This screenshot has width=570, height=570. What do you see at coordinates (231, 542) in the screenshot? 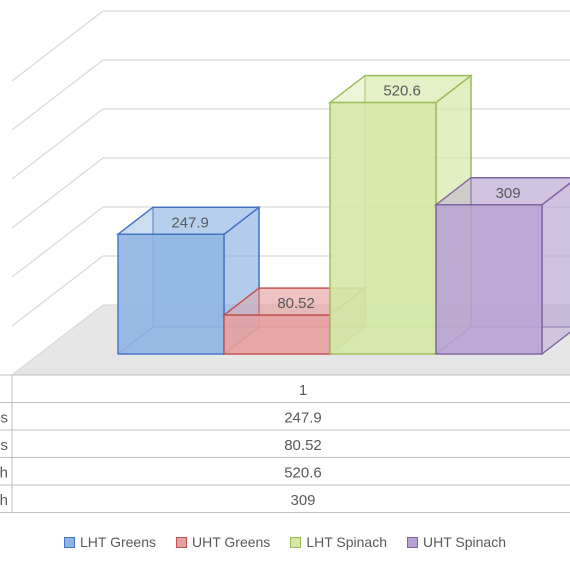
I see `legend-label: UHT Greens` at bounding box center [231, 542].